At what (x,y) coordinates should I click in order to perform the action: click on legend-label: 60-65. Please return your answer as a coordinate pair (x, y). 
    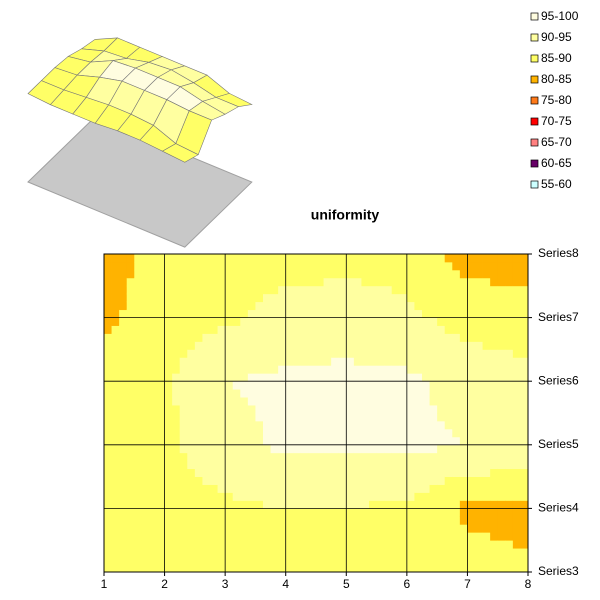
    Looking at the image, I should click on (556, 163).